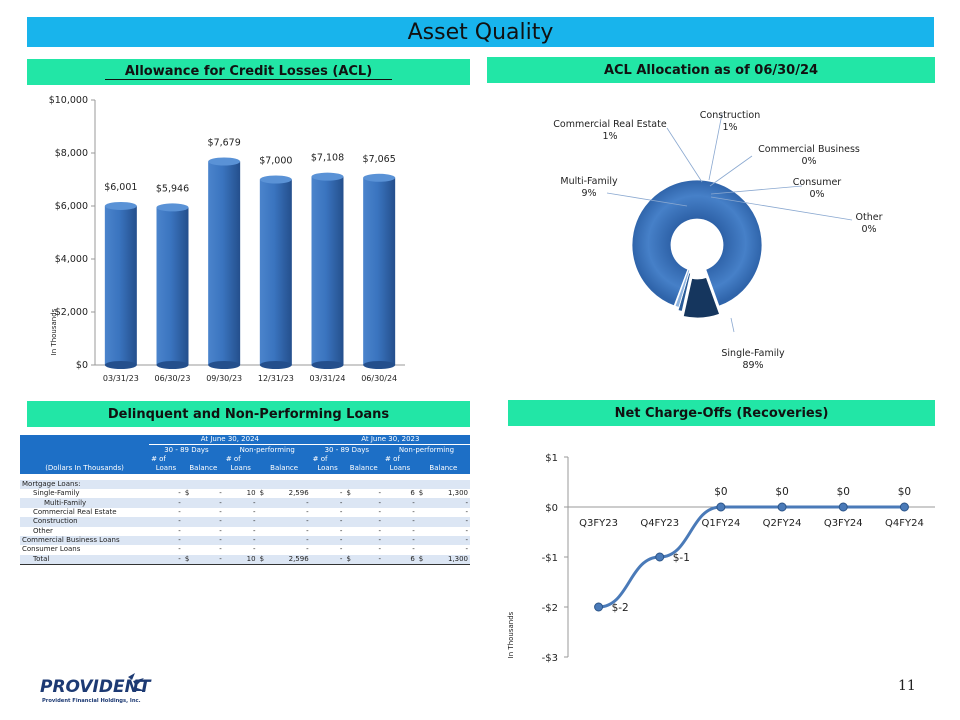  Describe the element at coordinates (721, 523) in the screenshot. I see `x-tick-label: Q1FY24` at that location.